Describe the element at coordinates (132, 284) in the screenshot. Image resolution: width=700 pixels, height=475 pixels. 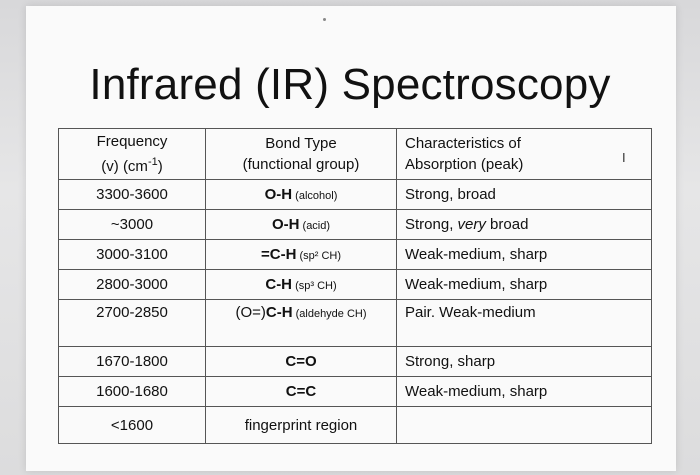
I see `freq-cell: 2800-3000` at that location.